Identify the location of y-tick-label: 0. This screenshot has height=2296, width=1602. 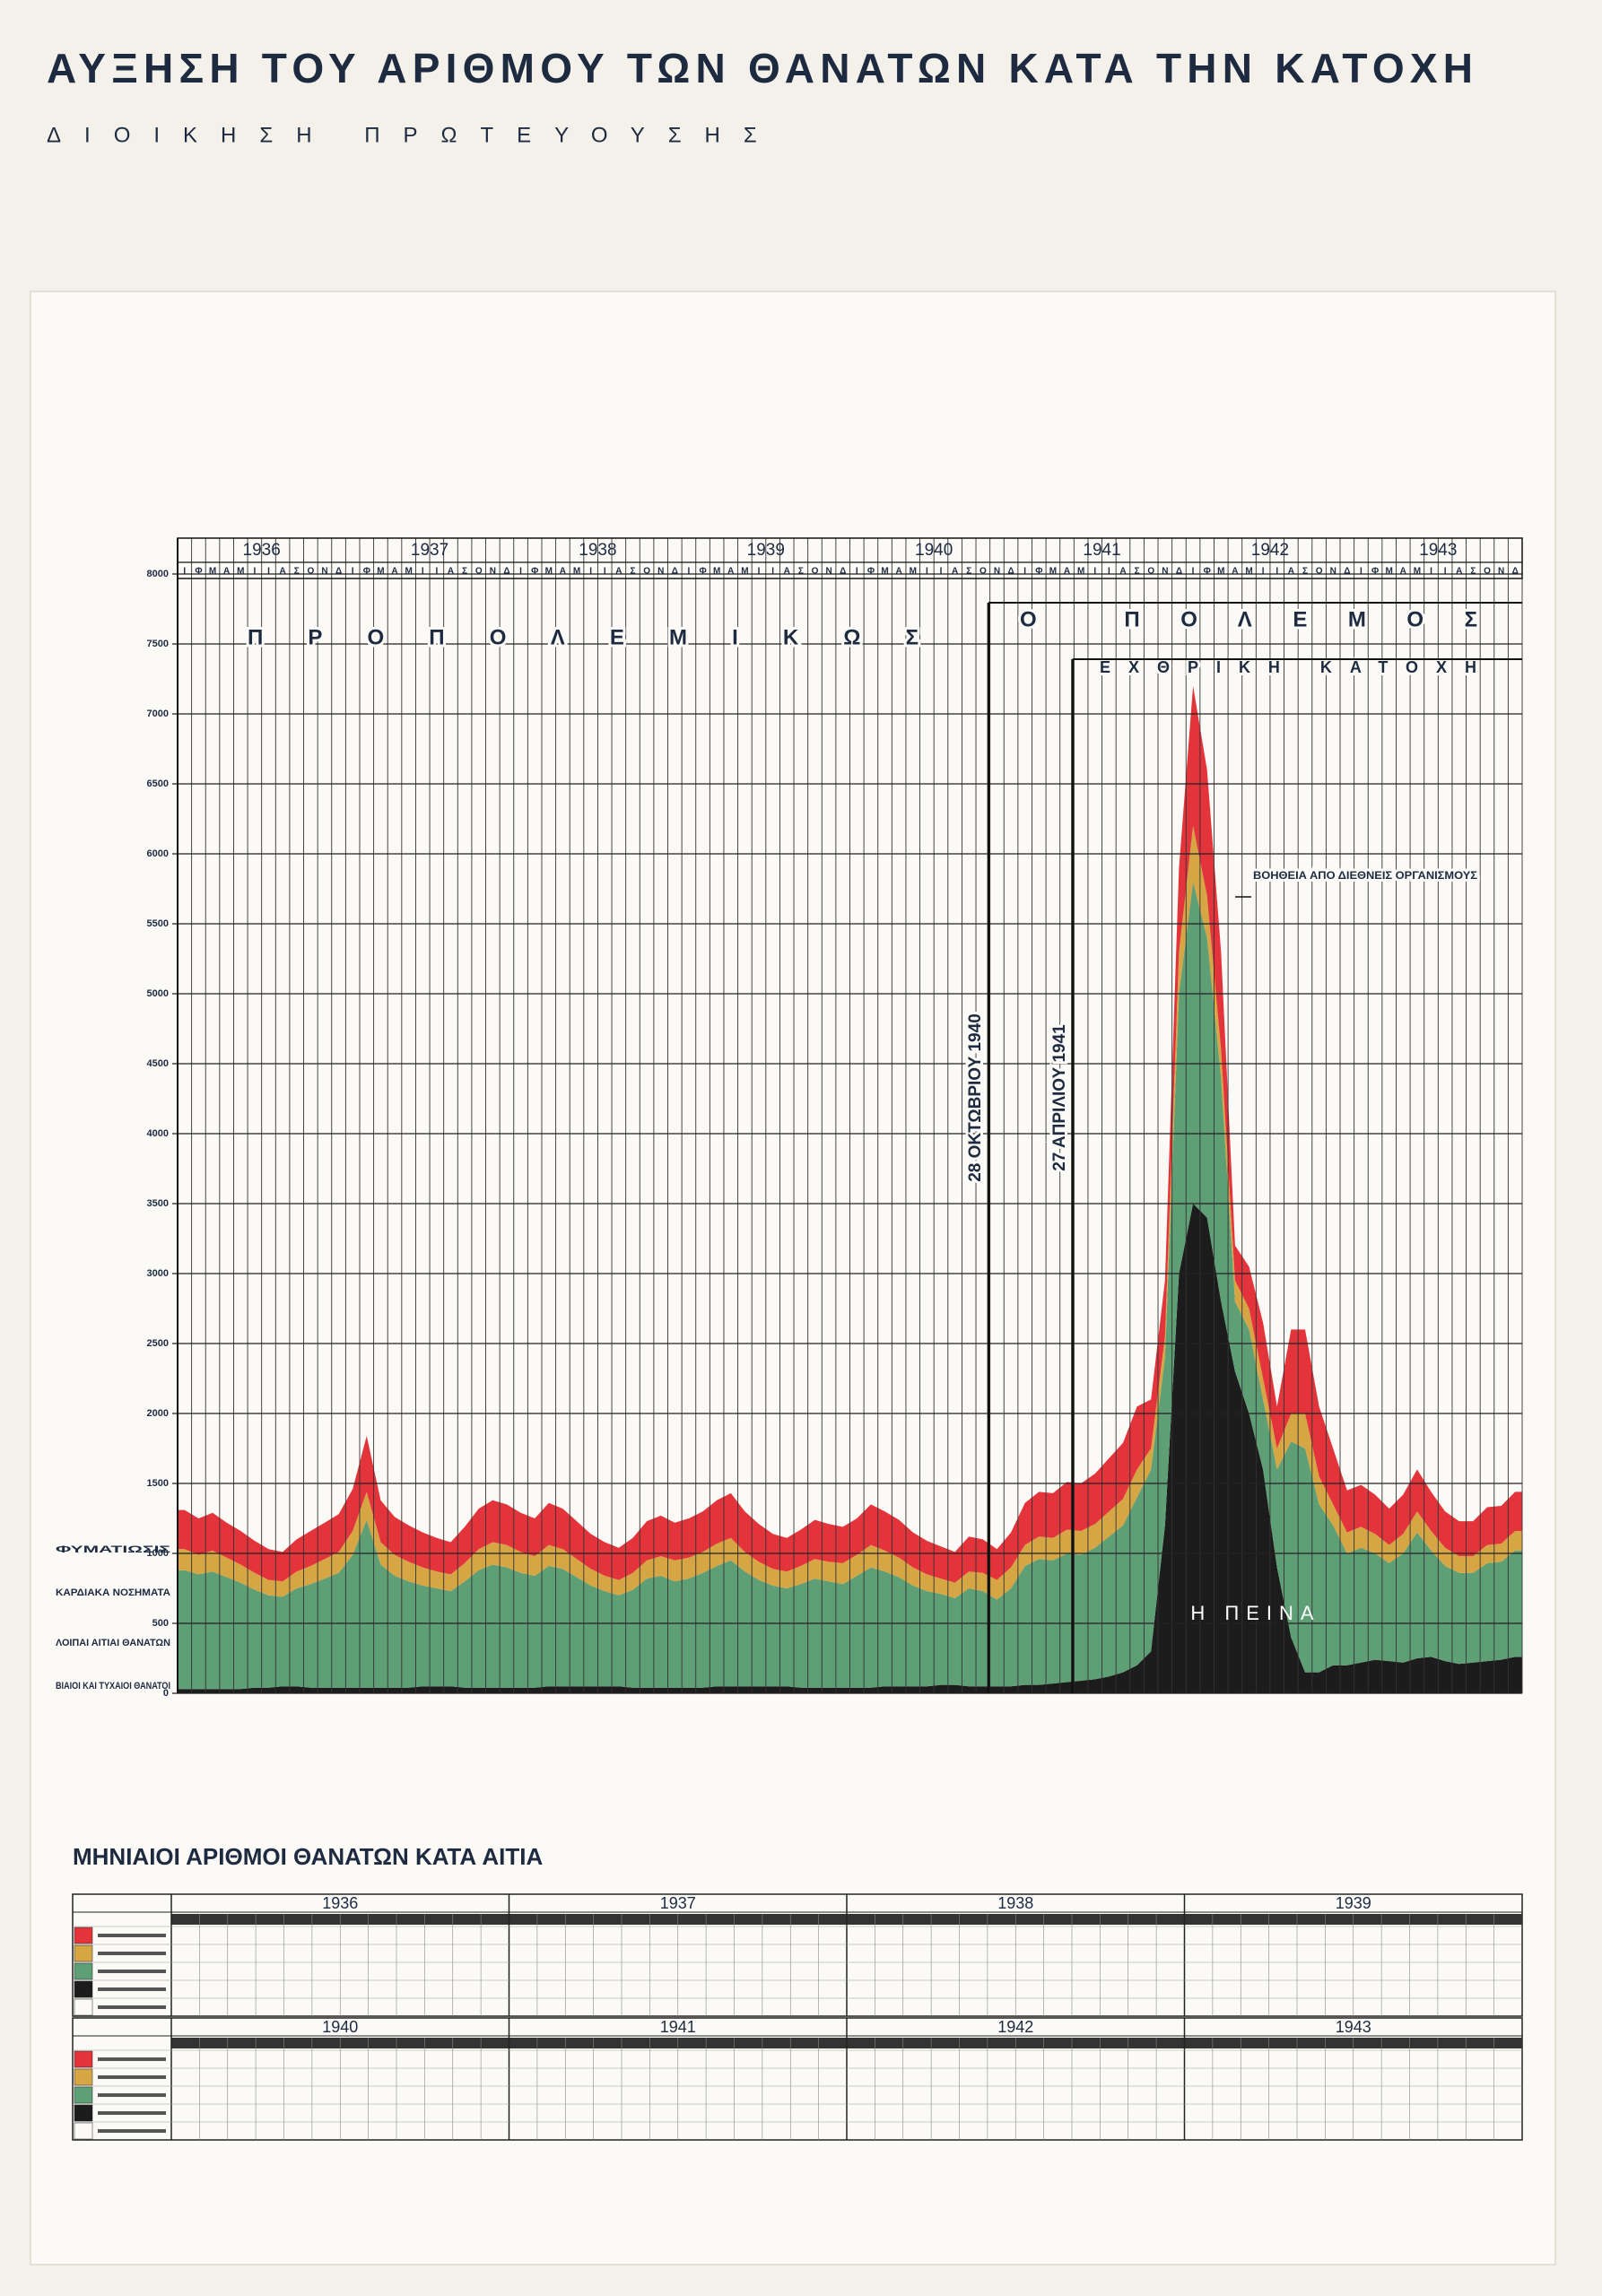
(166, 1693).